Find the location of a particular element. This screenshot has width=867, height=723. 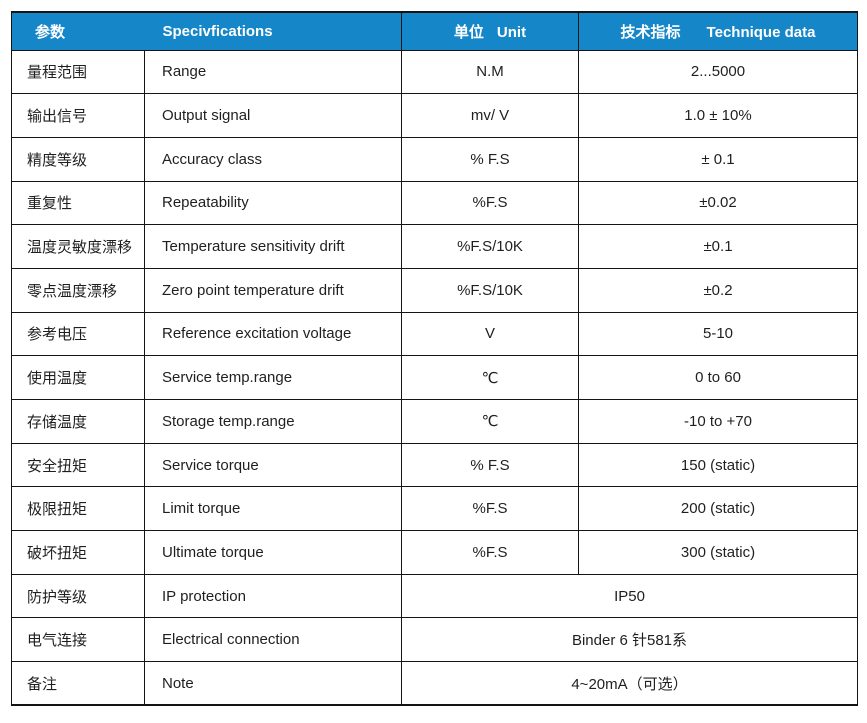

param-en-cell: Accuracy class is located at coordinates (273, 159).